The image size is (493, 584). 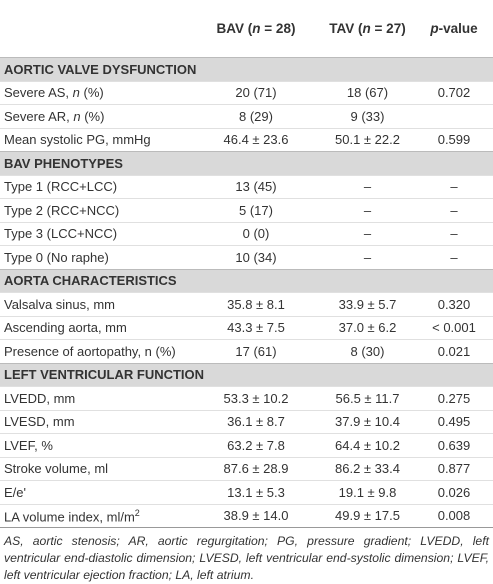 I want to click on cell: 0 (0), so click(x=256, y=233).